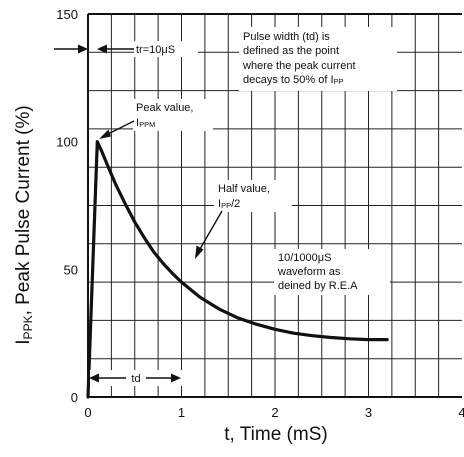 This screenshot has height=457, width=464. What do you see at coordinates (120, 128) in the screenshot?
I see `peak-arrow-line` at bounding box center [120, 128].